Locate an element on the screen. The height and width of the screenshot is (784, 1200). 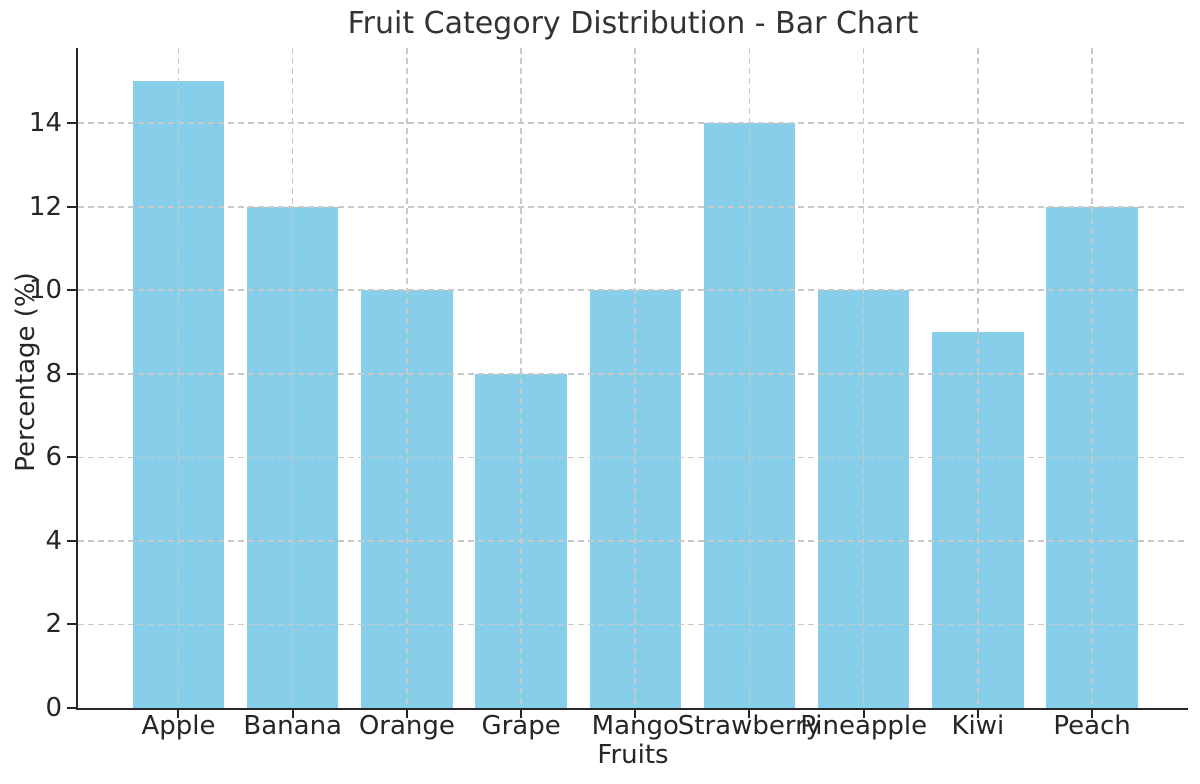
x-tick-mark-pineapple is located at coordinates (863, 714).